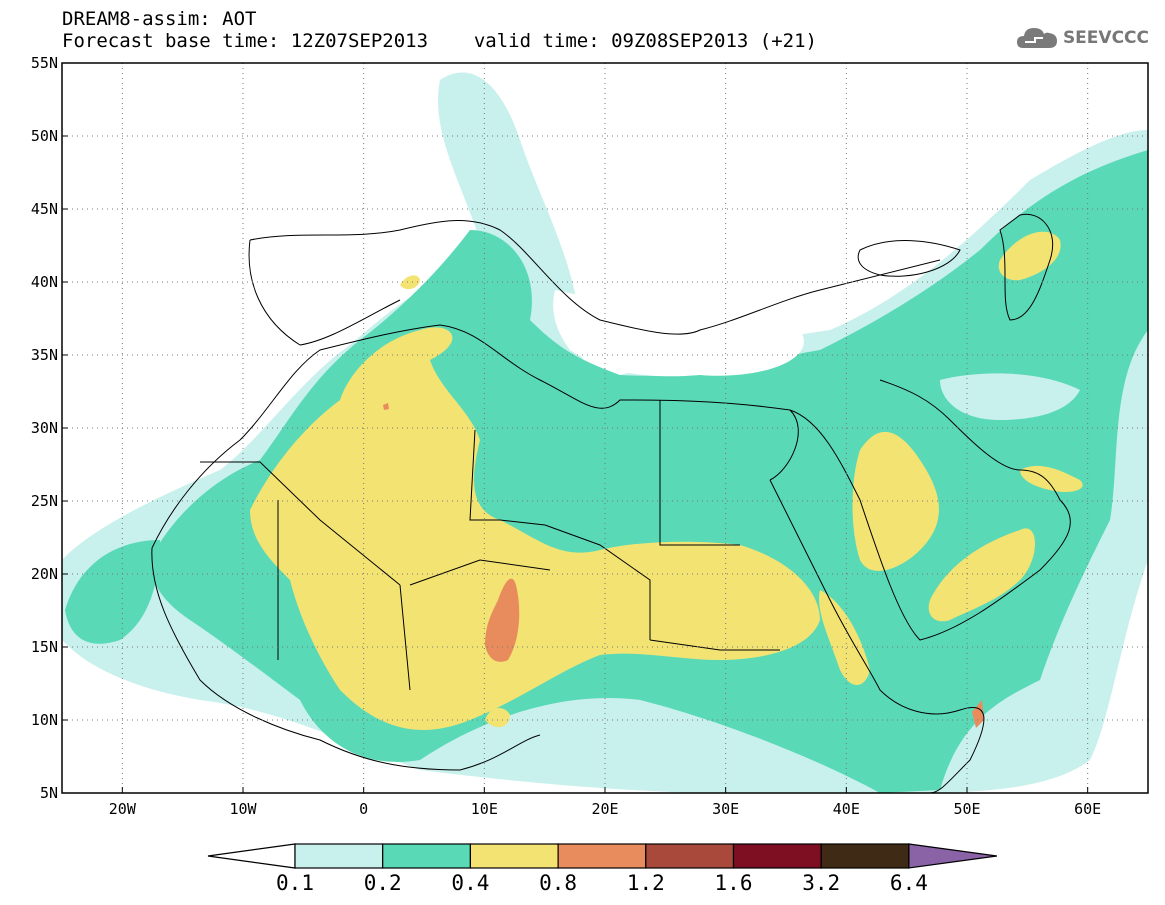 Image resolution: width=1165 pixels, height=905 pixels. Describe the element at coordinates (595, 277) in the screenshot. I see `coastline-europe` at that location.